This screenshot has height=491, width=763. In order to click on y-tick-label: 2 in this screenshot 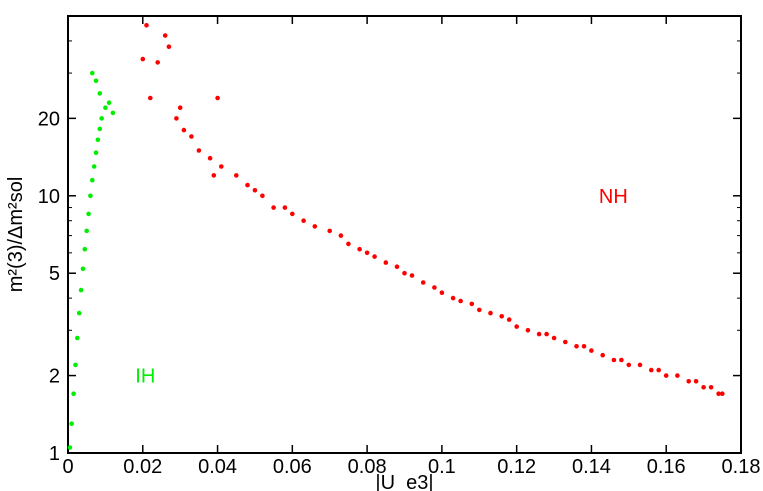, I will do `click(54, 377)`.